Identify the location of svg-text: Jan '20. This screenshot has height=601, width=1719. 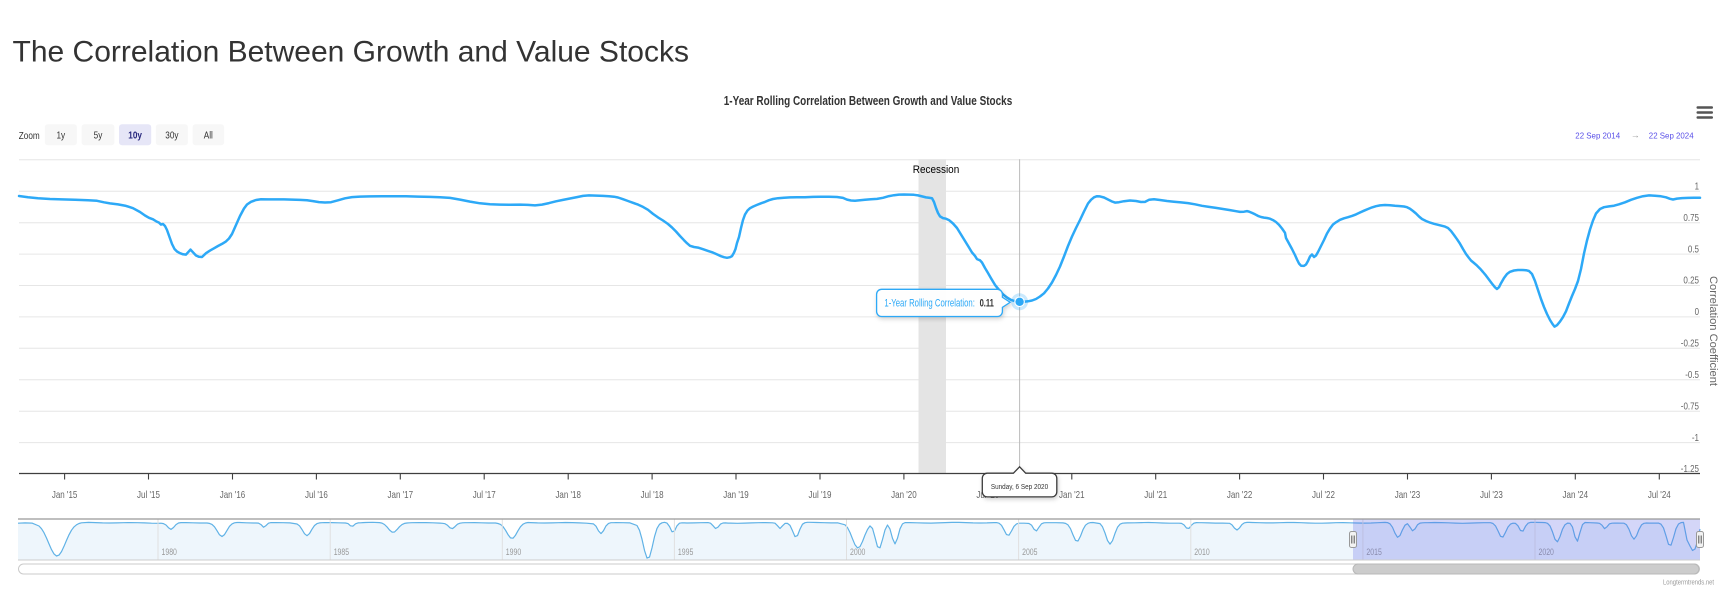
(904, 495).